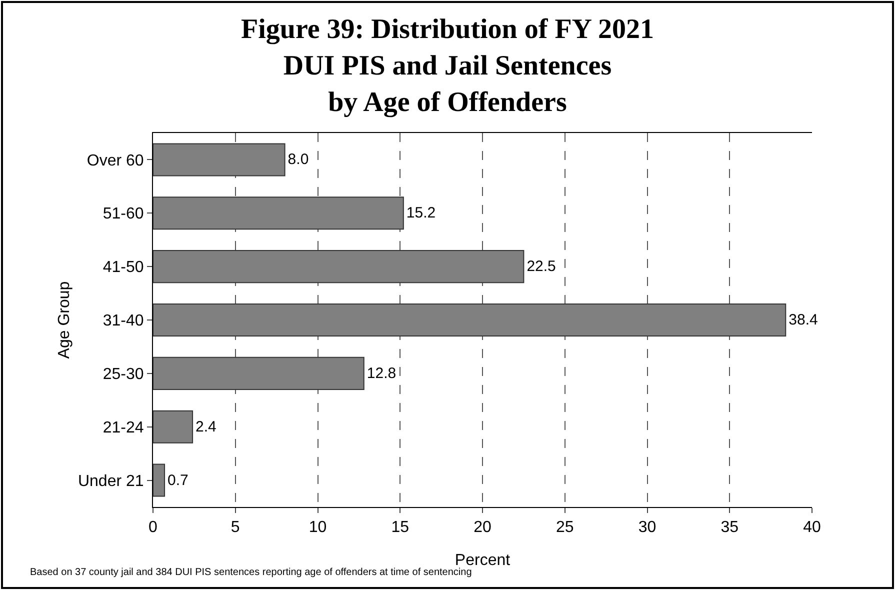 This screenshot has width=895, height=590. Describe the element at coordinates (153, 527) in the screenshot. I see `x-tick-label: 0` at that location.